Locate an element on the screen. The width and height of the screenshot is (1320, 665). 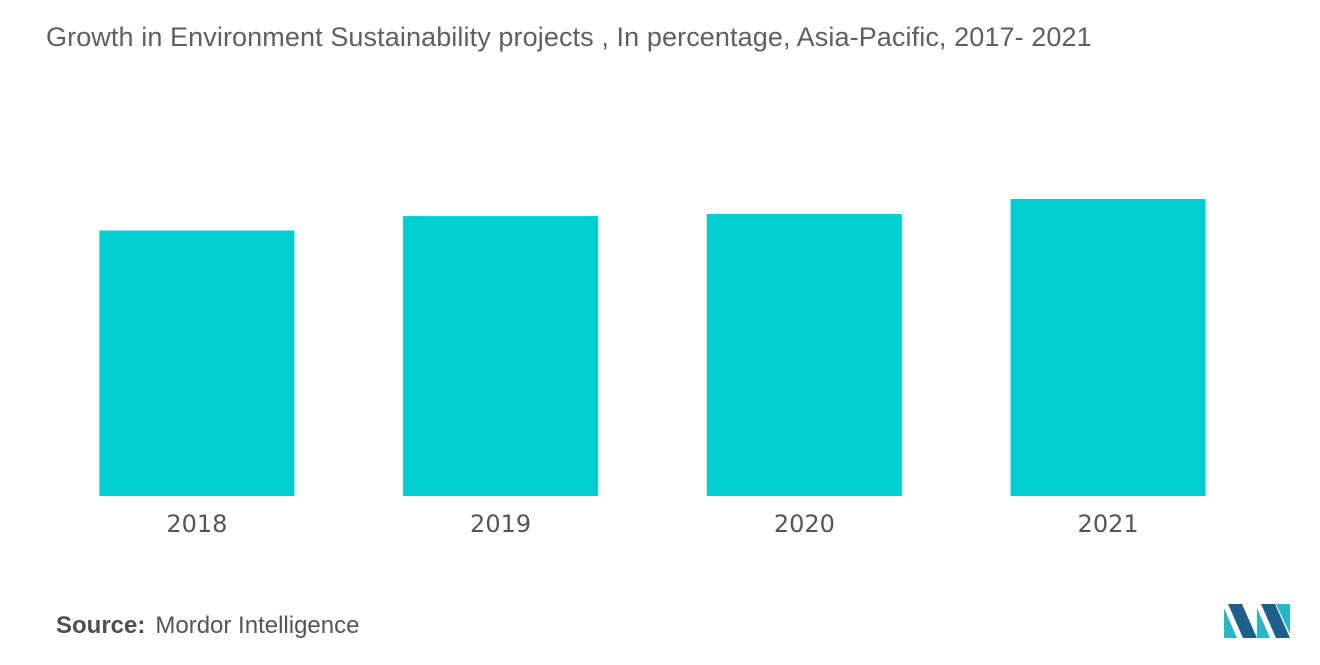
bar-2020 is located at coordinates (804, 355).